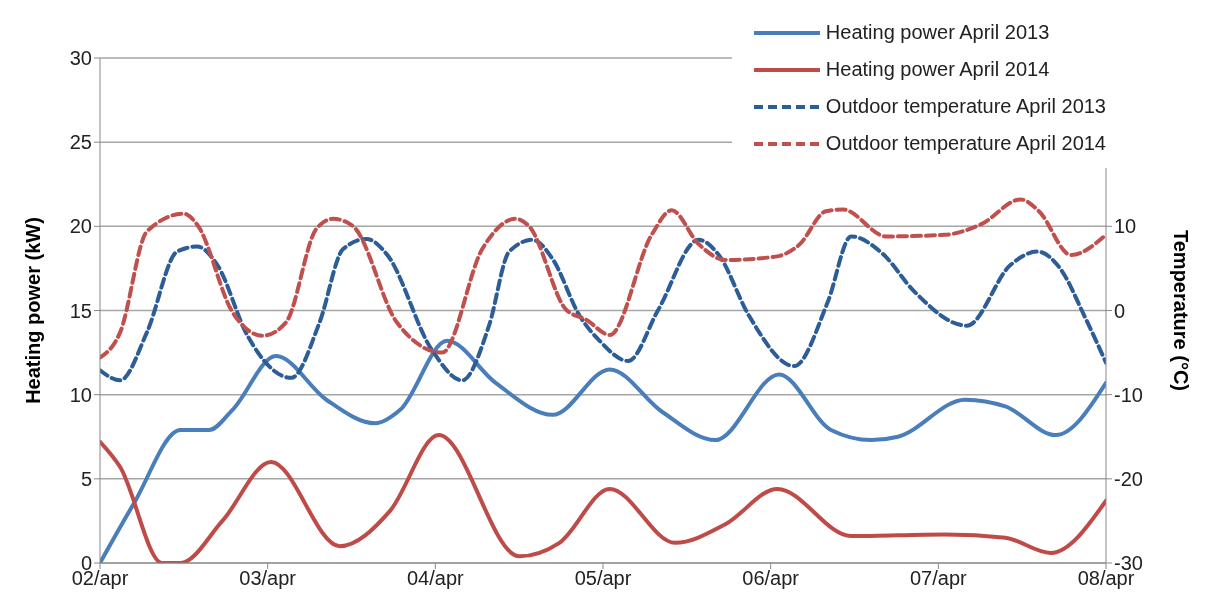 The image size is (1214, 607). I want to click on y2-tick-label: -10, so click(1128, 394).